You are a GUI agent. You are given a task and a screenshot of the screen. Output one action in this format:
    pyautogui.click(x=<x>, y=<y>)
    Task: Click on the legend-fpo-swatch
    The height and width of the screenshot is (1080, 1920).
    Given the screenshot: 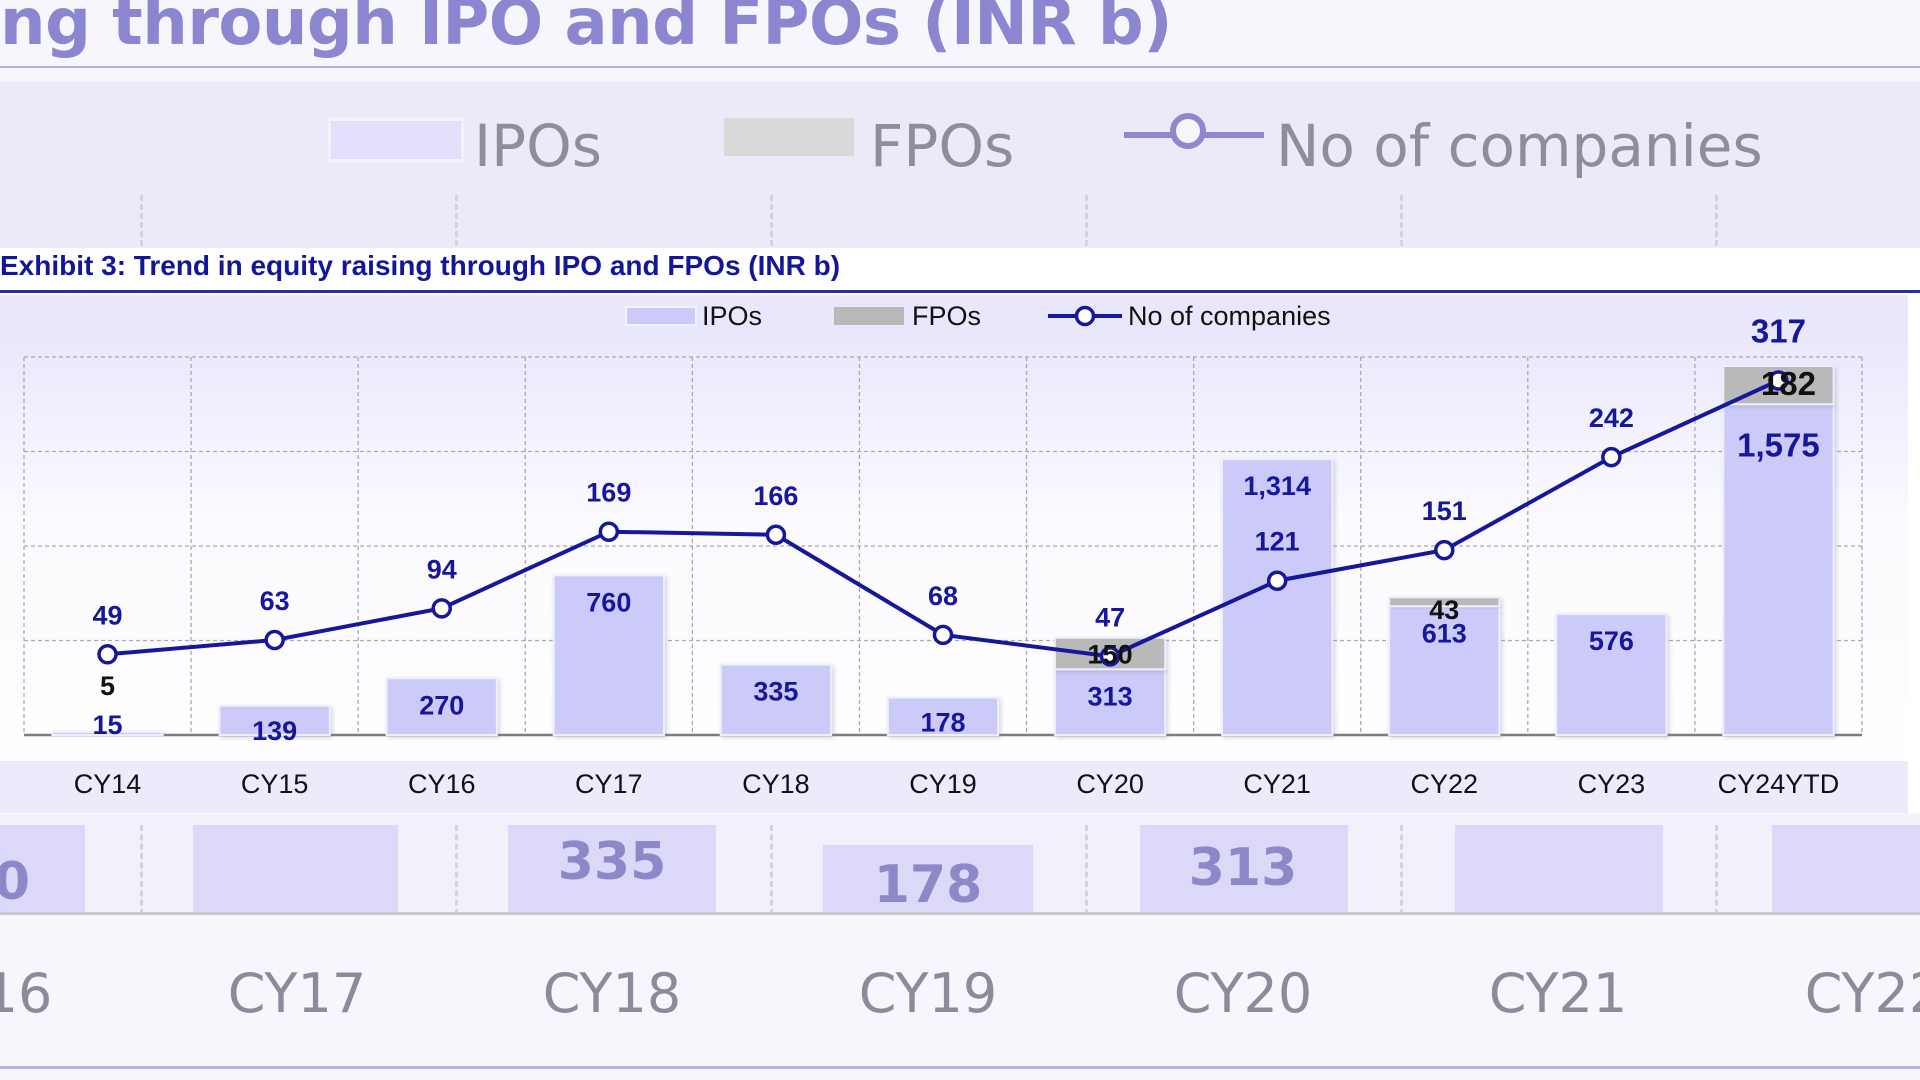 What is the action you would take?
    pyautogui.click(x=869, y=316)
    